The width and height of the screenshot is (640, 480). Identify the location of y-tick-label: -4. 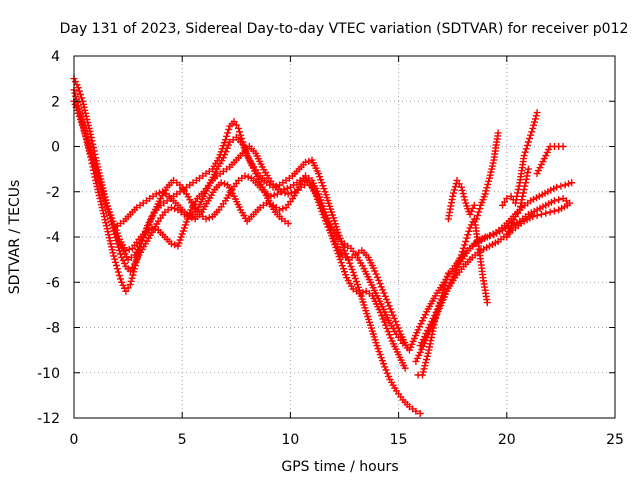
(53, 238).